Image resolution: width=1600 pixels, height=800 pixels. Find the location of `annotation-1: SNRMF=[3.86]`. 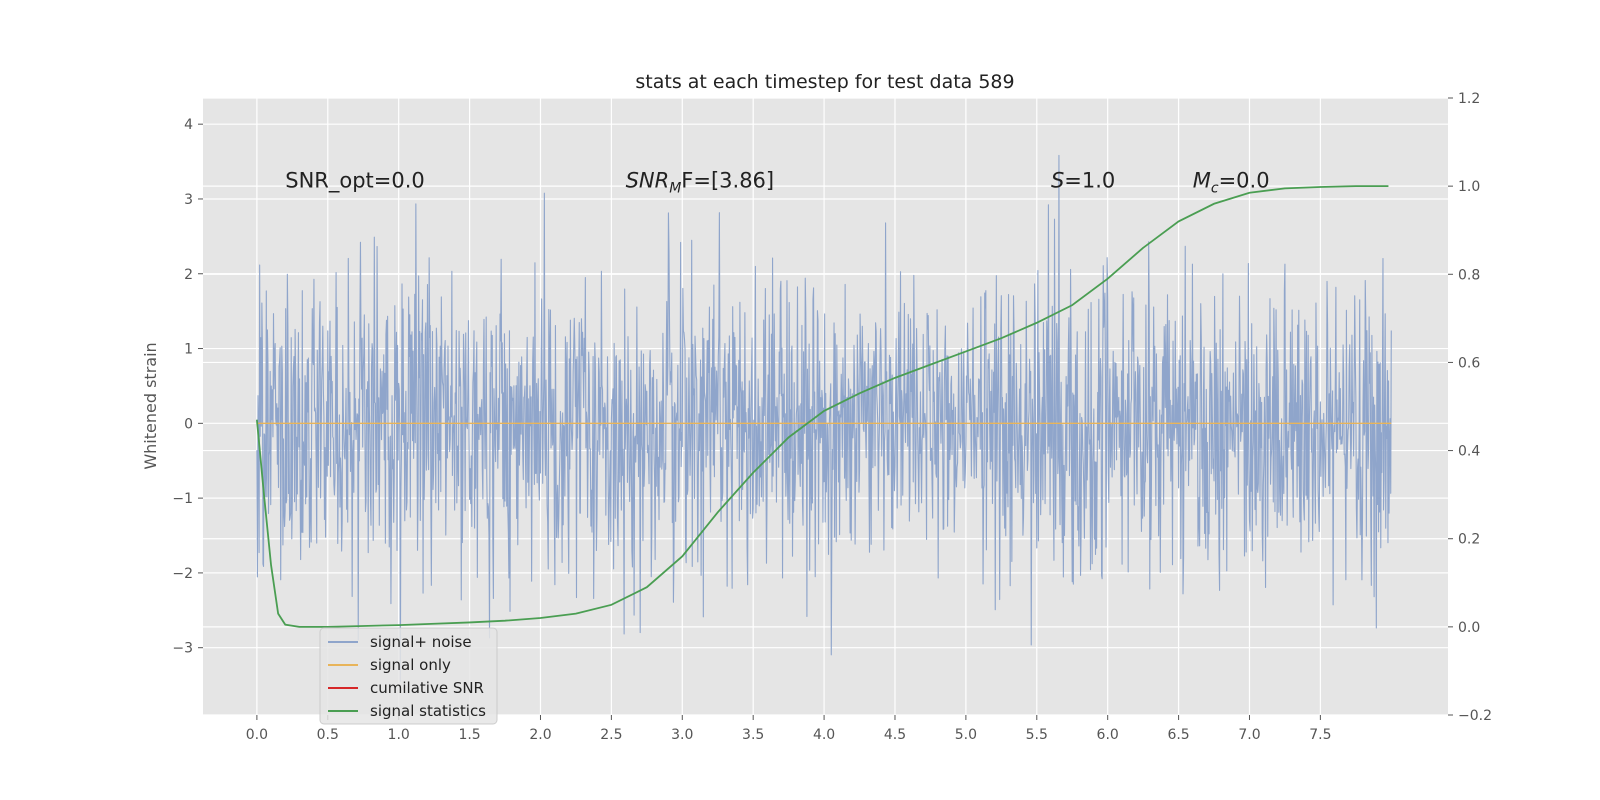

annotation-1: SNRMF=[3.86] is located at coordinates (700, 183).